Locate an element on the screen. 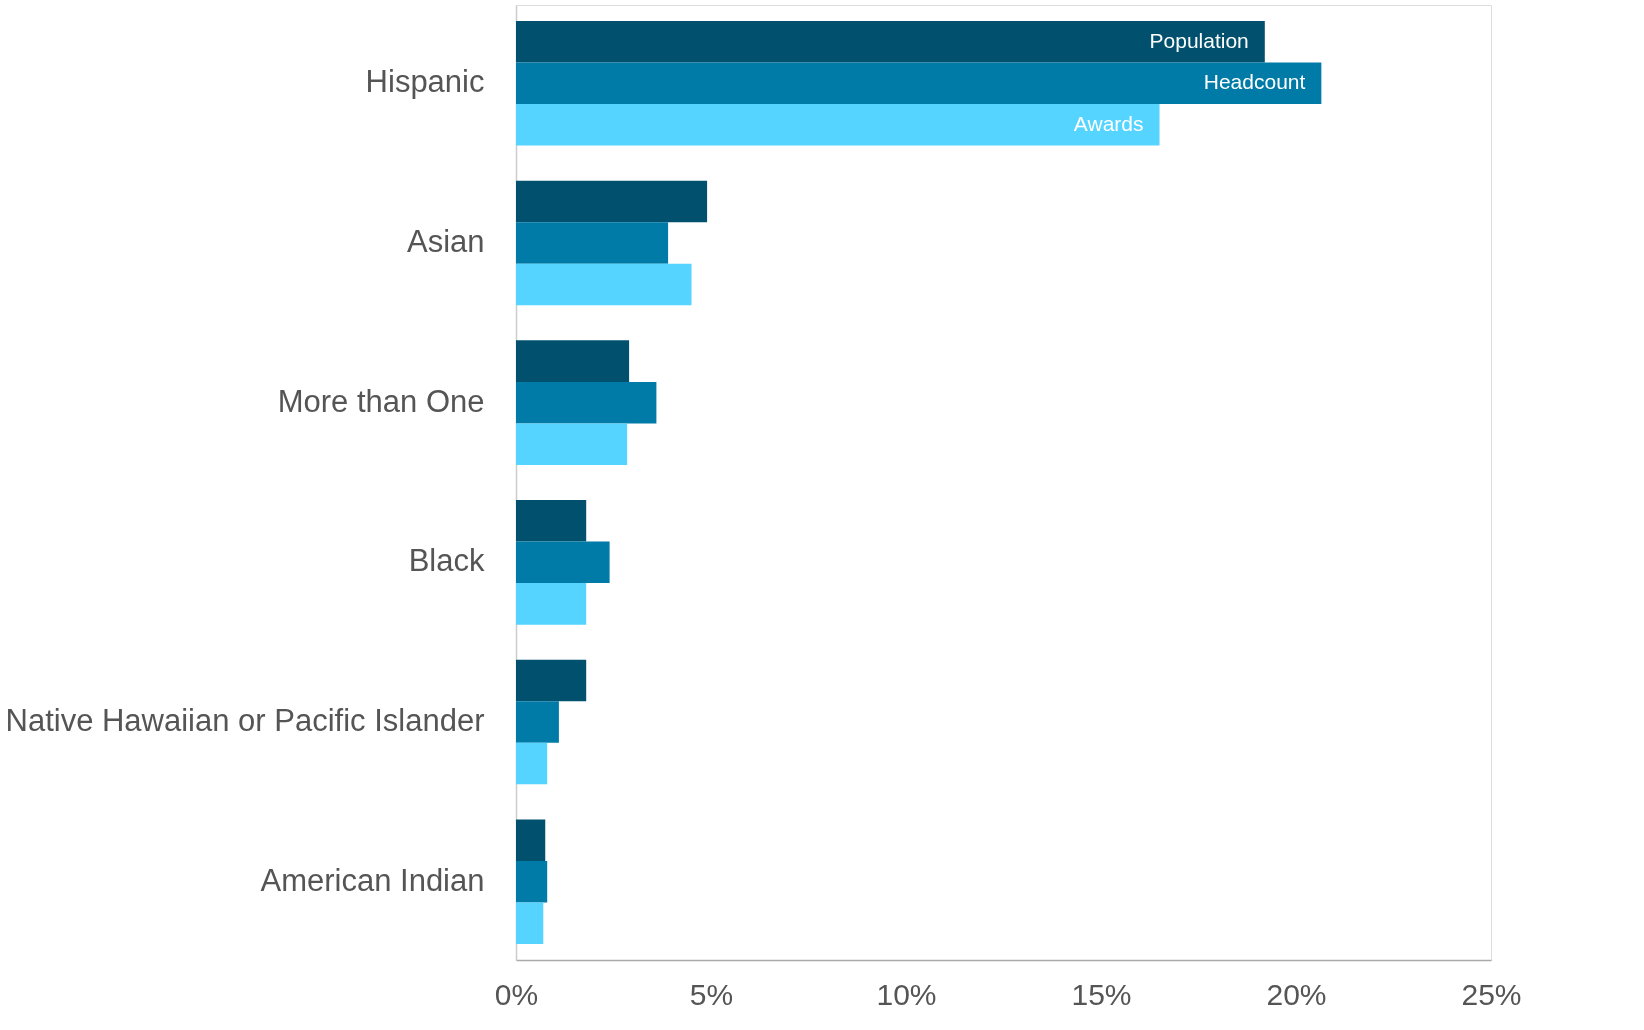 Image resolution: width=1644 pixels, height=1030 pixels. x-tick-label: 20% is located at coordinates (1296, 994).